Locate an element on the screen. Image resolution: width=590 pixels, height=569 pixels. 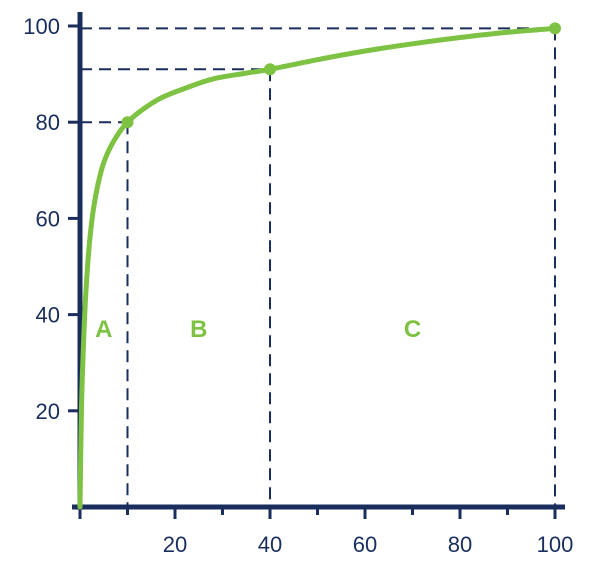
x-tick-label-20: 20 is located at coordinates (175, 544).